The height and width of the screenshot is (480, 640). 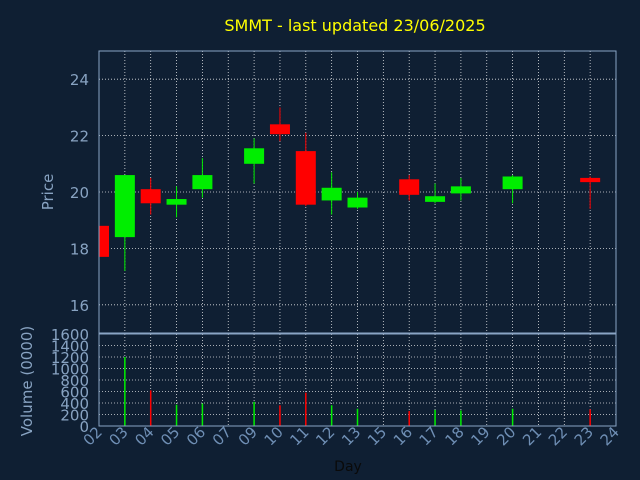 I want to click on x-tick-label: 09, so click(x=248, y=436).